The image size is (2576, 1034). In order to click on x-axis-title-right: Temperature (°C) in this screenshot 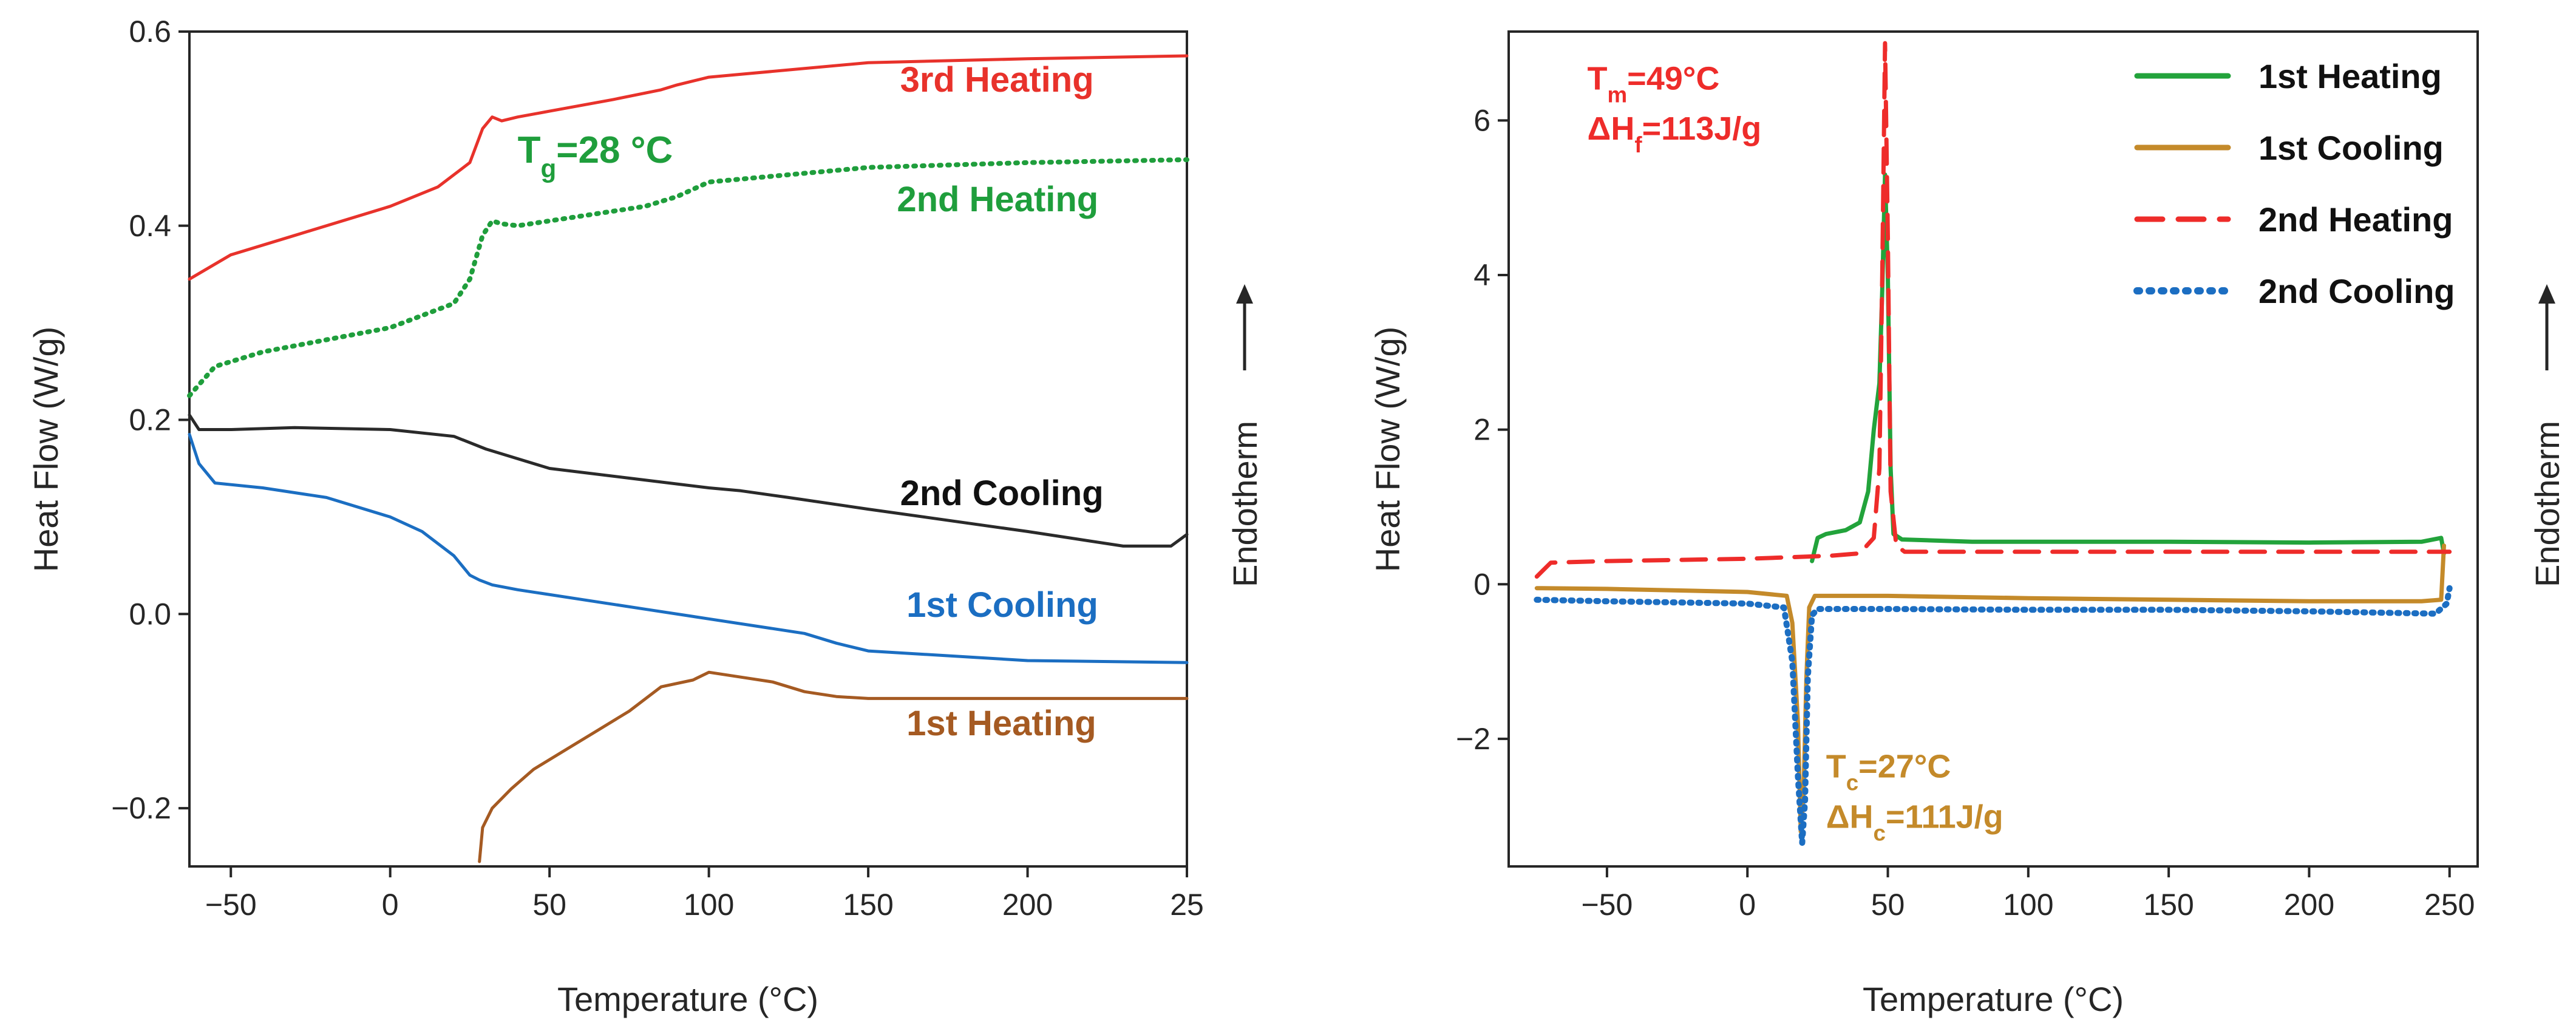, I will do `click(1993, 999)`.